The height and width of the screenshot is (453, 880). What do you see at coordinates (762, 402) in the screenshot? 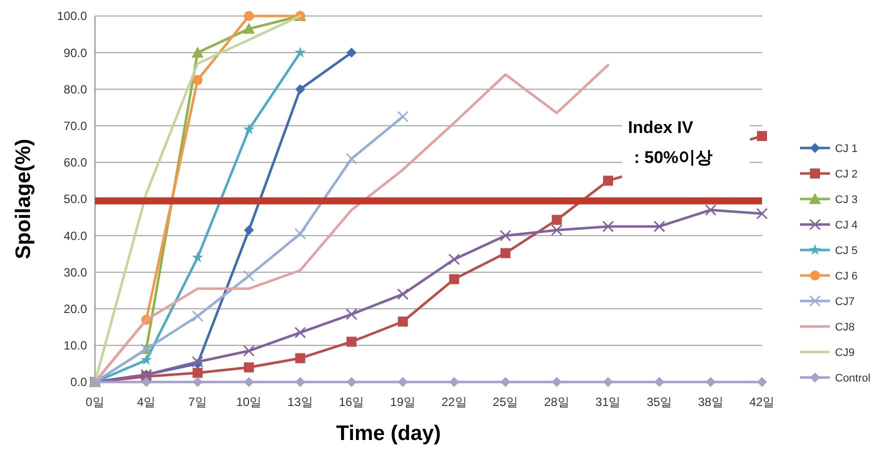
I see `x-tick-label: 42일` at bounding box center [762, 402].